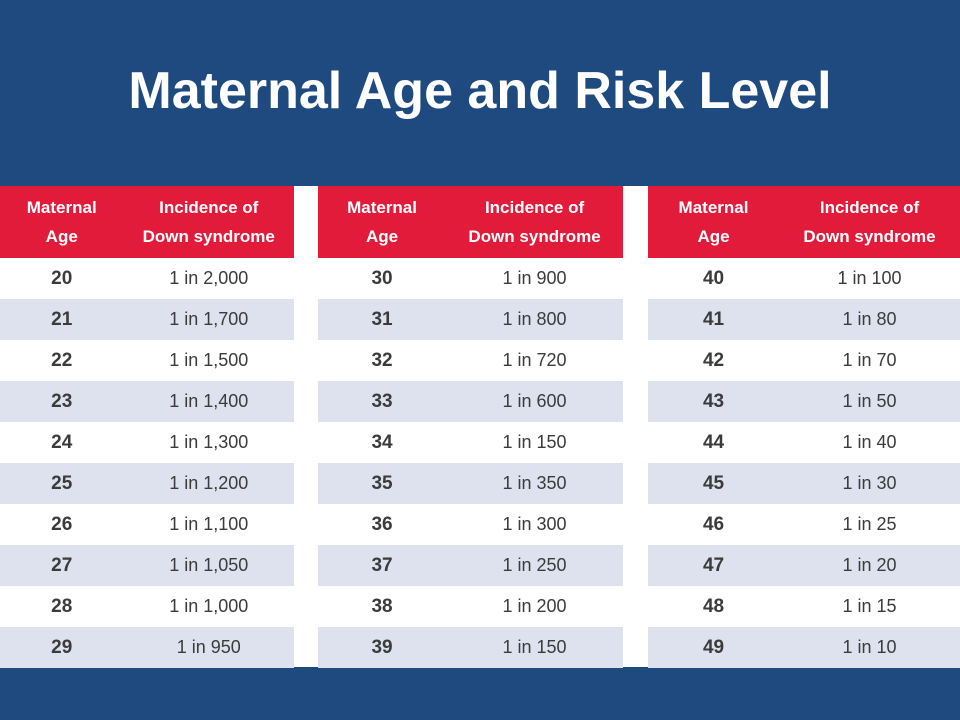 This screenshot has width=960, height=720. I want to click on age-cell: 22, so click(62, 360).